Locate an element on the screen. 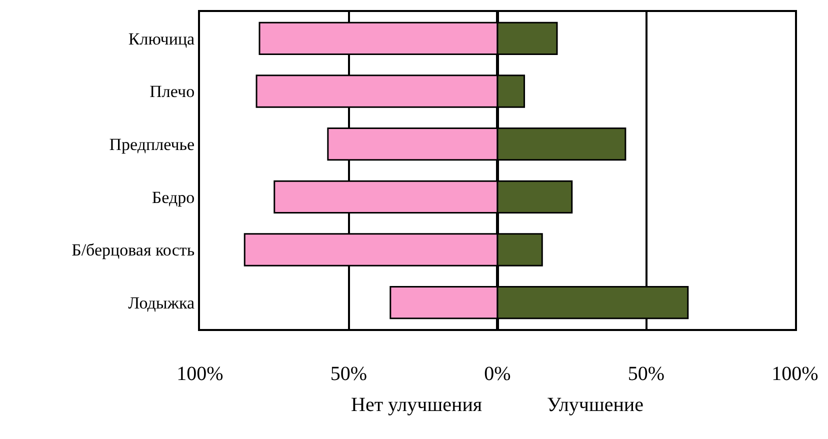 The width and height of the screenshot is (828, 439). y-tick-label: Лодыжка is located at coordinates (162, 303).